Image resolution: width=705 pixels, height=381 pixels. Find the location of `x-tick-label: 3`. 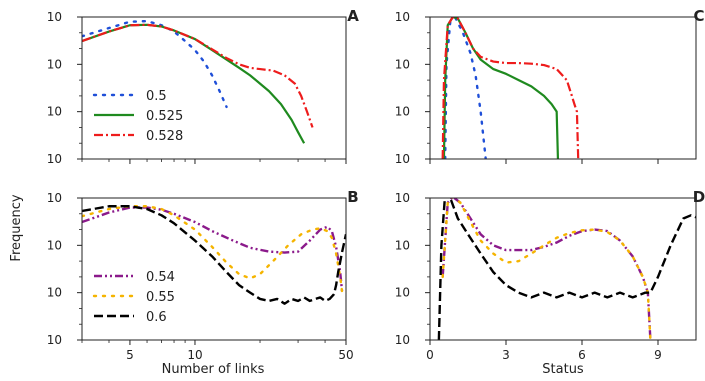

x-tick-label: 3 is located at coordinates (506, 355).